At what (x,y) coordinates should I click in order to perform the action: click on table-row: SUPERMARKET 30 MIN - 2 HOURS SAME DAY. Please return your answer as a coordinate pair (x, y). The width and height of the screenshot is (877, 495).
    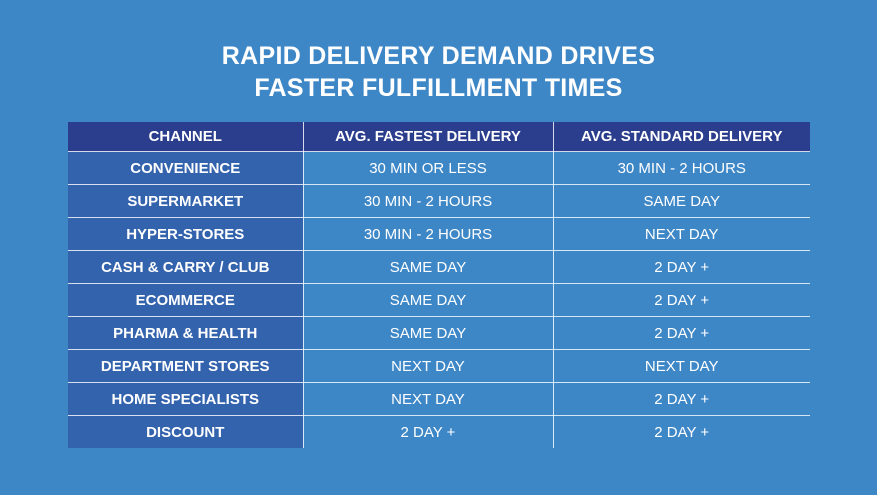
    Looking at the image, I should click on (439, 201).